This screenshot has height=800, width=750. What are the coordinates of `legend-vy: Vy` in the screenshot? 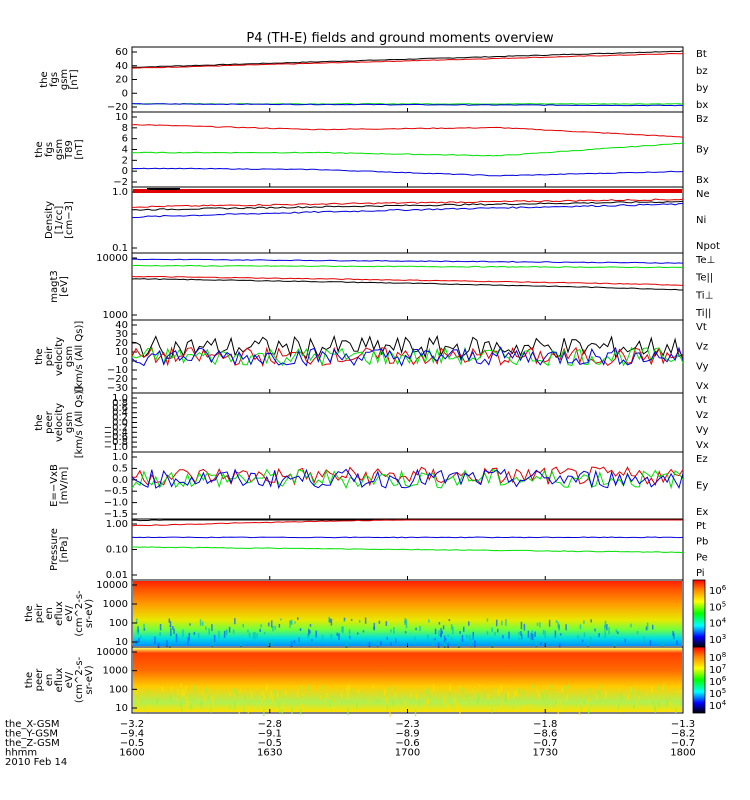 It's located at (702, 430).